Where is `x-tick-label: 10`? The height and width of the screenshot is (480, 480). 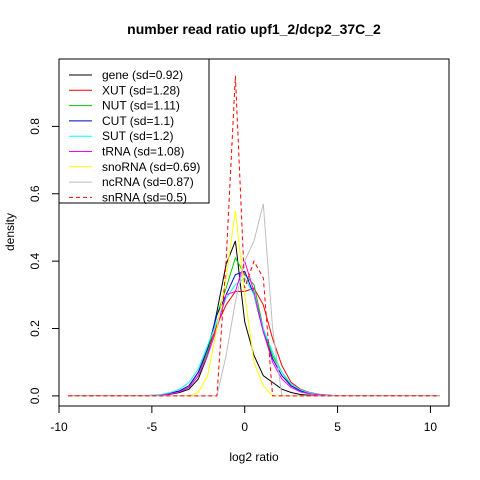
x-tick-label: 10 is located at coordinates (431, 427).